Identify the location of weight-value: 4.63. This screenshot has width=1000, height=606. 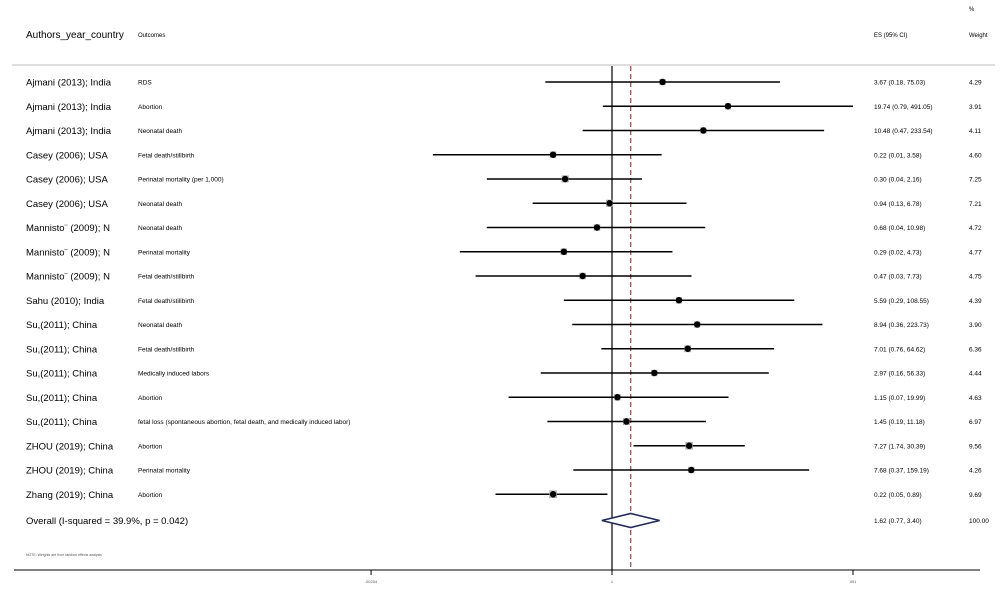
(975, 398).